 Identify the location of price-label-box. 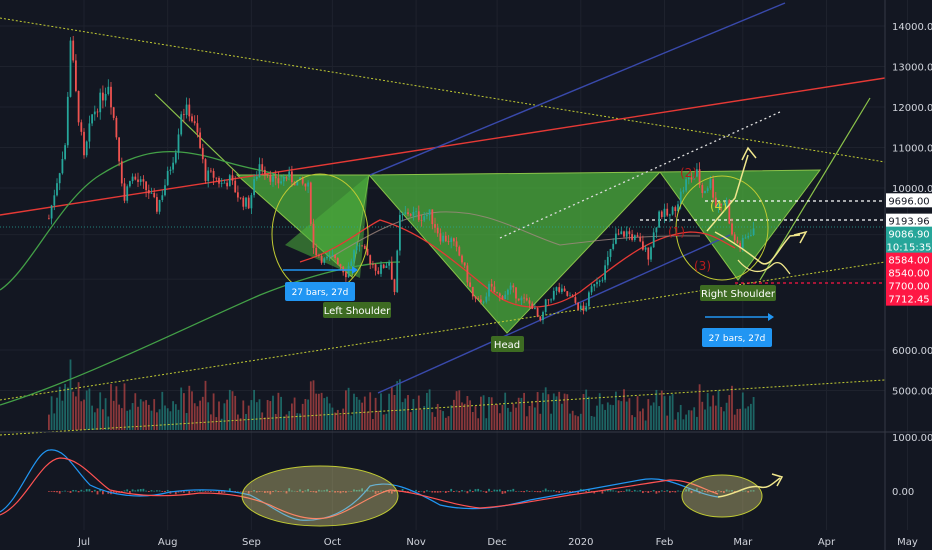
(909, 298).